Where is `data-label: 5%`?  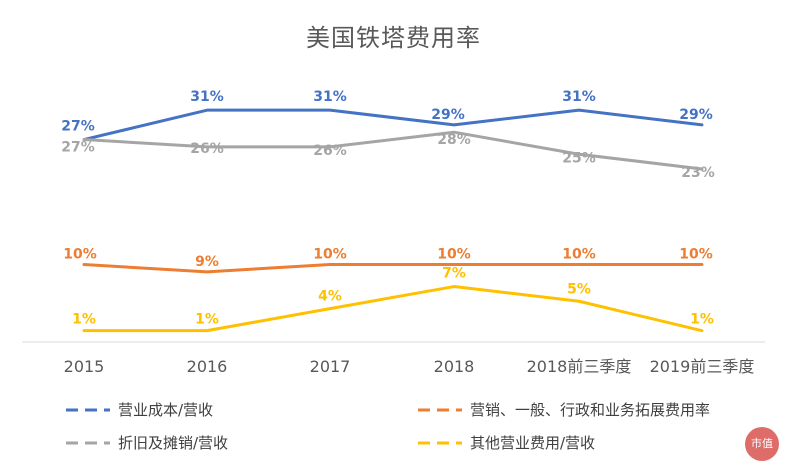
data-label: 5% is located at coordinates (579, 289).